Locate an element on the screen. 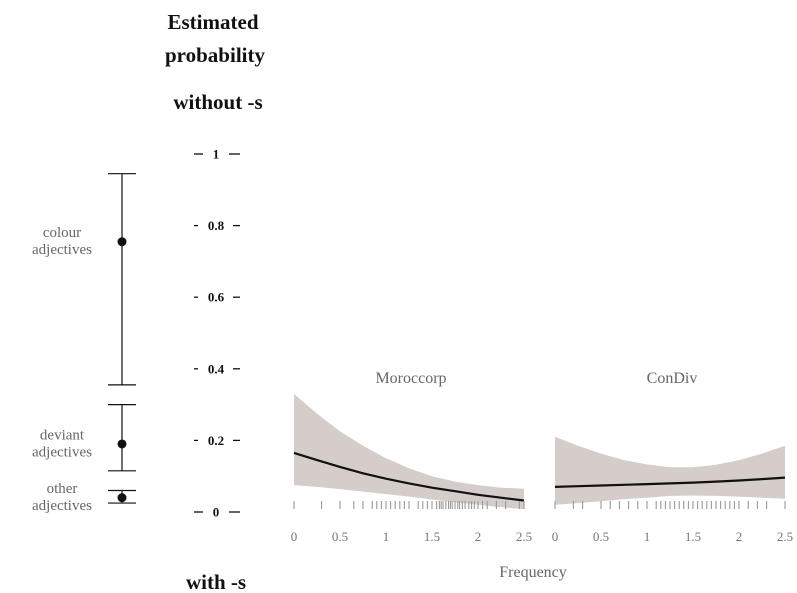  y-axis: 0 0.2 0.4 0.6 0.8 1 is located at coordinates (217, 333).